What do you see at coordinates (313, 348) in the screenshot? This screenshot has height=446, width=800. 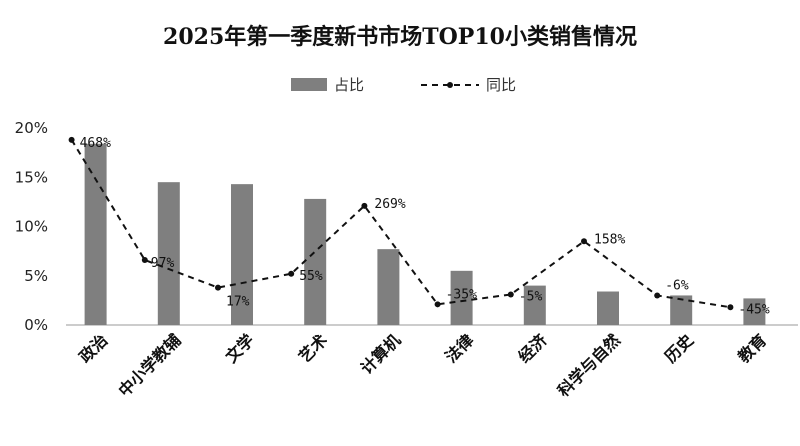 I see `x-category-label: 艺术` at bounding box center [313, 348].